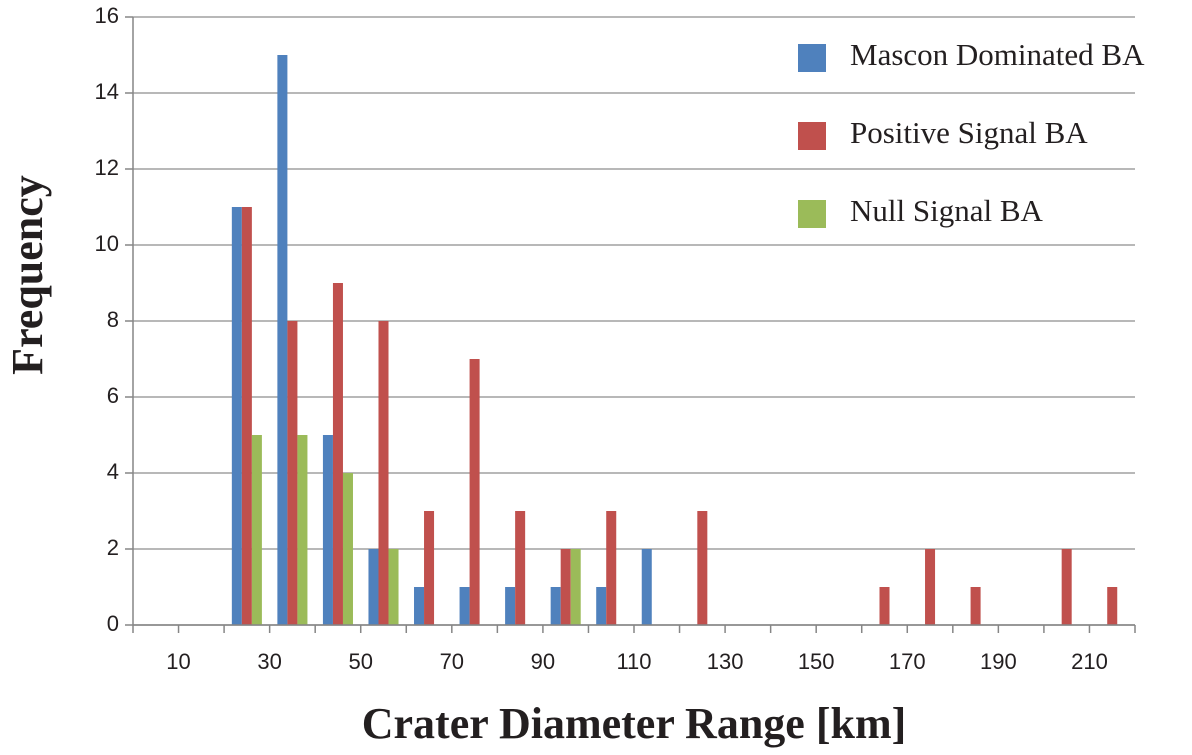 The image size is (1192, 755). What do you see at coordinates (969, 132) in the screenshot?
I see `legend-label: Positive Signal BA` at bounding box center [969, 132].